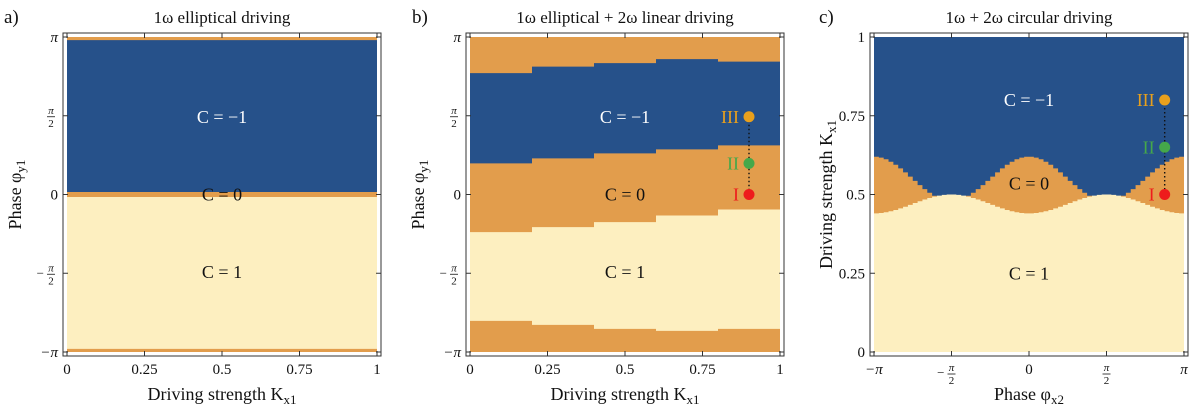  I want to click on panel-label: a), so click(11, 17).